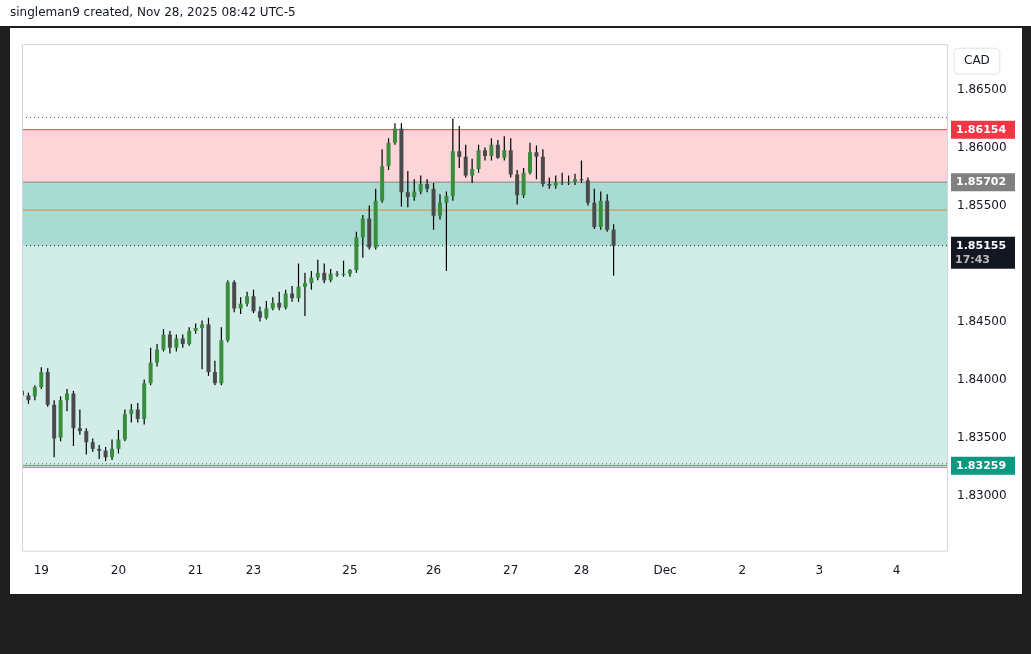 The height and width of the screenshot is (654, 1031). What do you see at coordinates (982, 494) in the screenshot?
I see `y-tick-label: 1.83000` at bounding box center [982, 494].